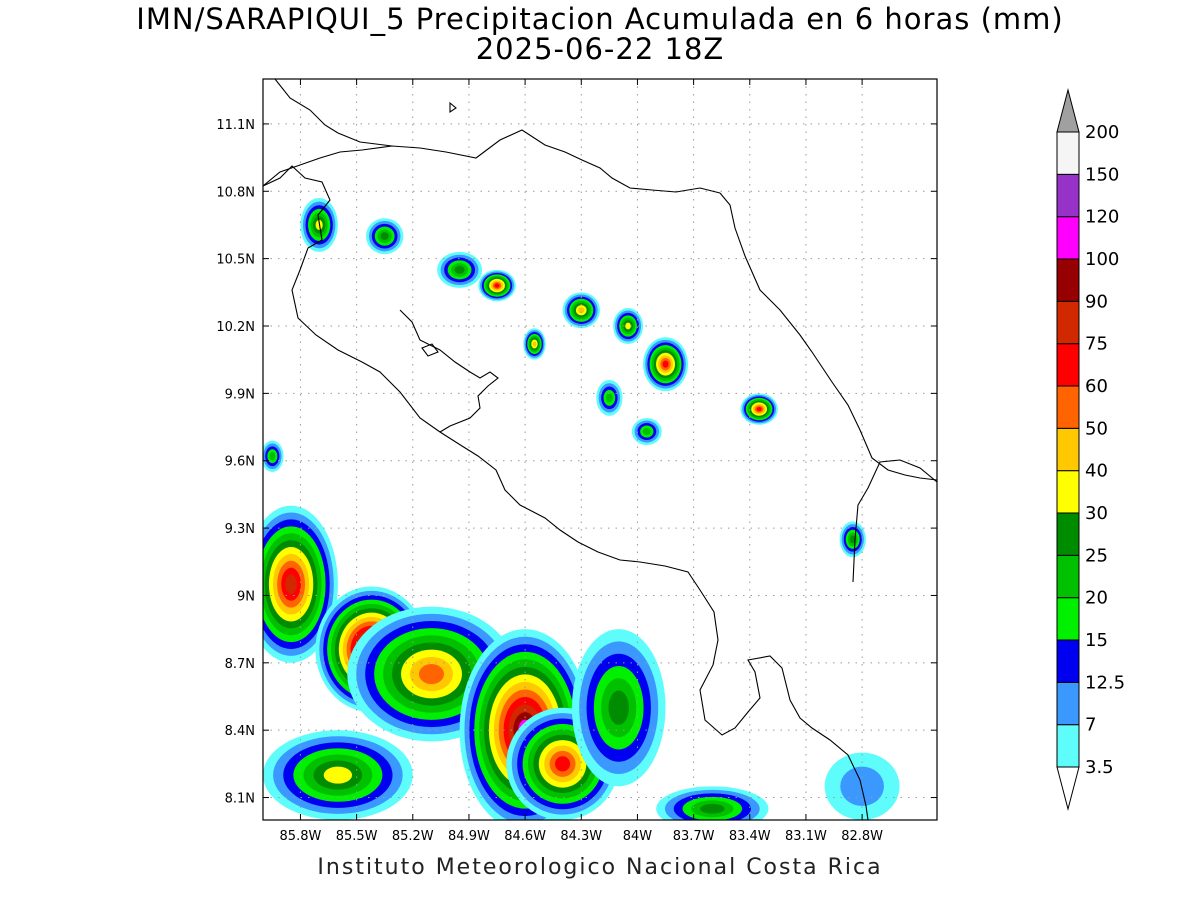  I want to click on lake-nicaragua-shore, so click(333, 113).